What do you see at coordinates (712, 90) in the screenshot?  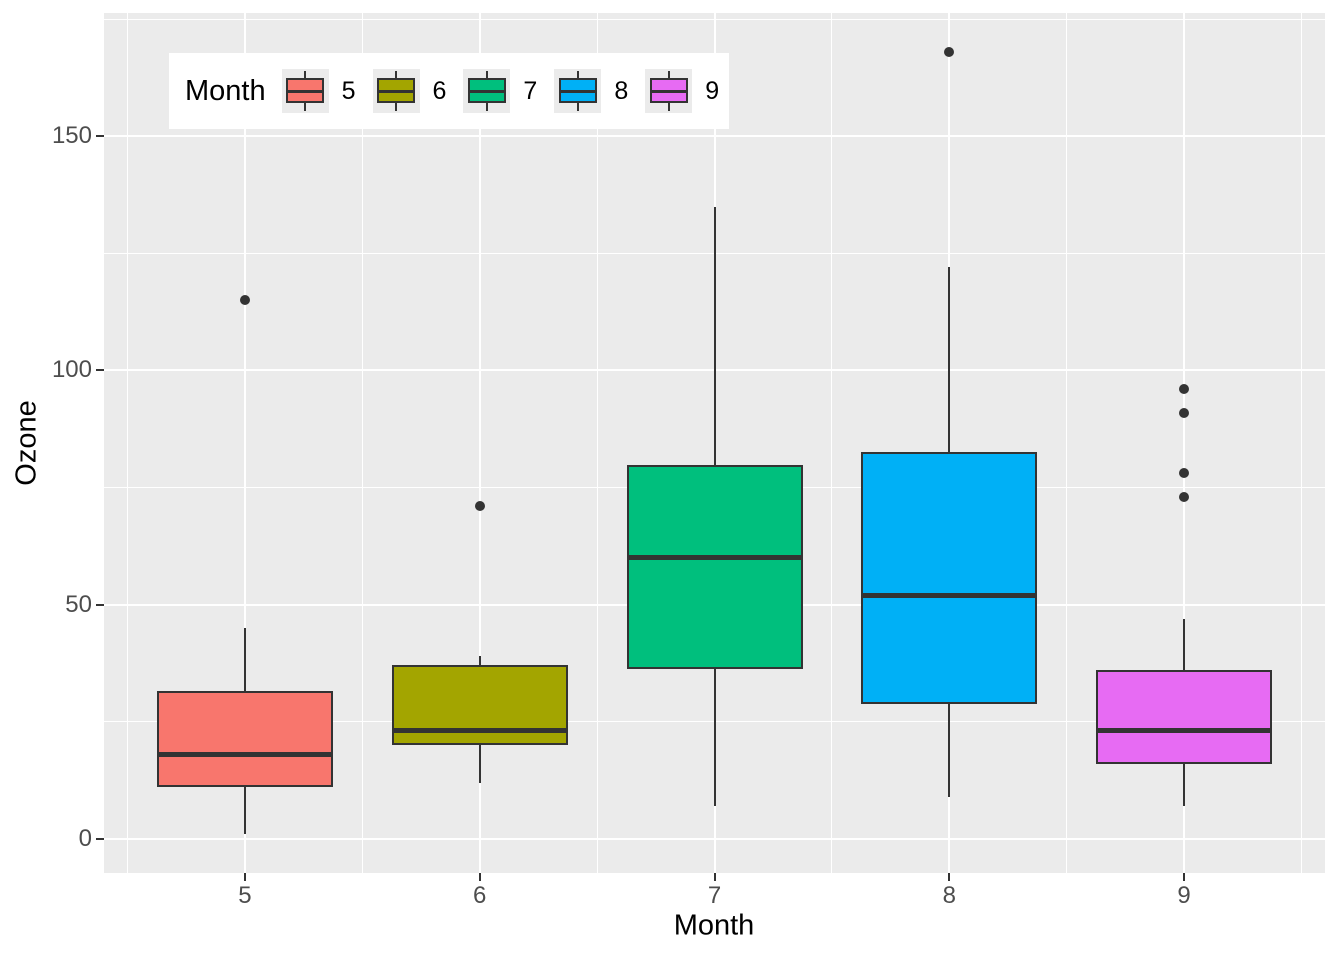 I see `legend-label: 9` at bounding box center [712, 90].